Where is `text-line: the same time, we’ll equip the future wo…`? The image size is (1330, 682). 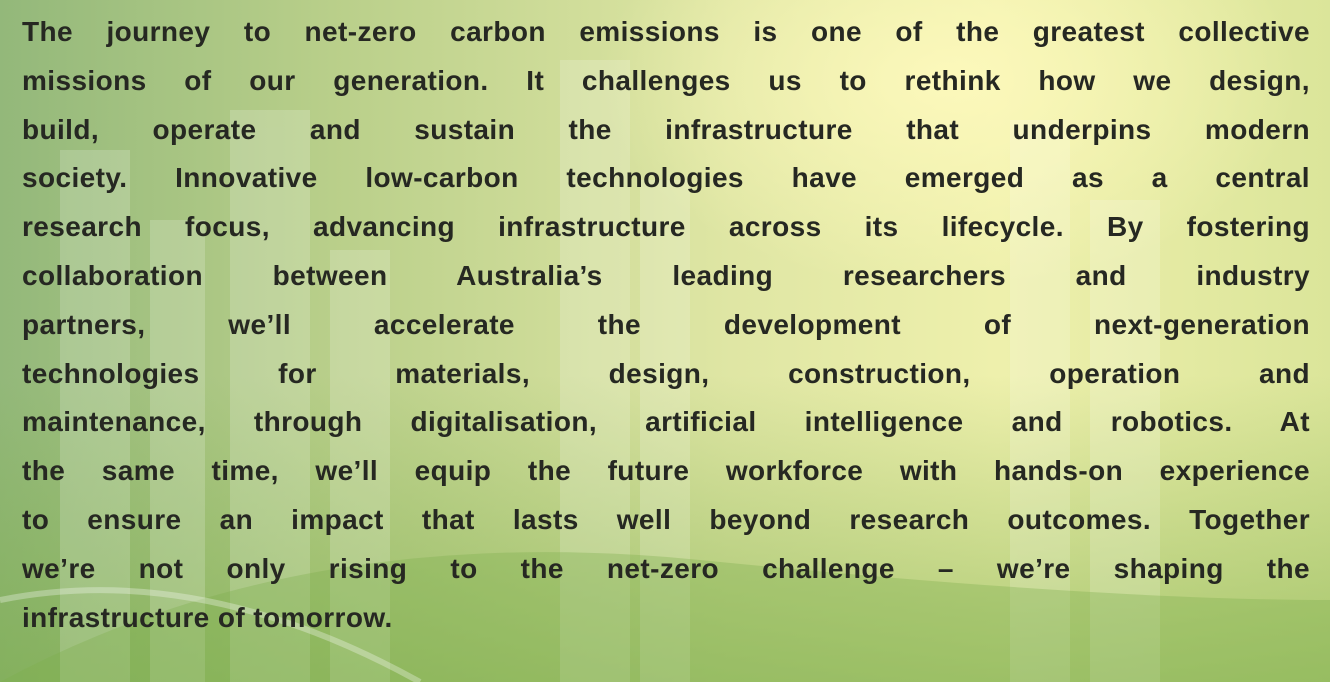 text-line: the same time, we’ll equip the future wo… is located at coordinates (666, 471).